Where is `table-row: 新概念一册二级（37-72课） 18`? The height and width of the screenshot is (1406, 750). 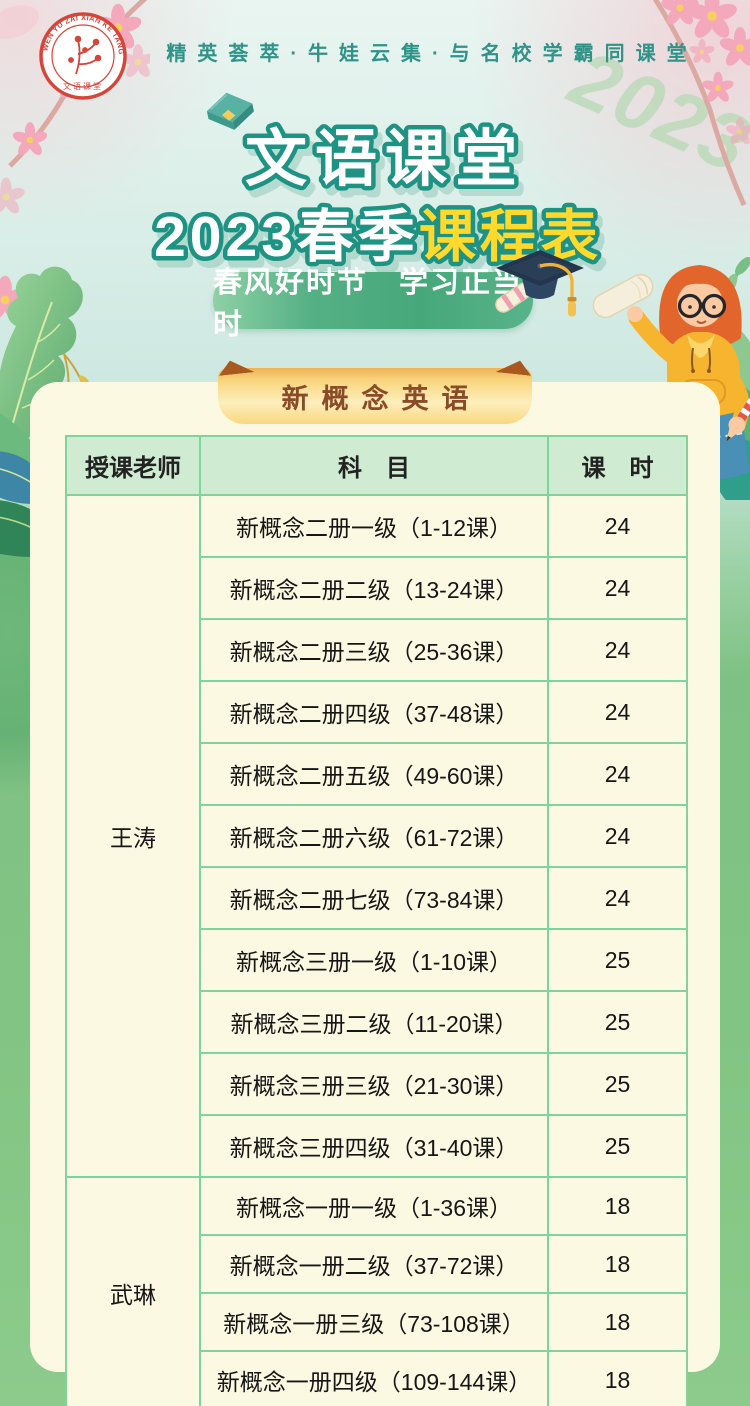 table-row: 新概念一册二级（37-72课） 18 is located at coordinates (377, 1264).